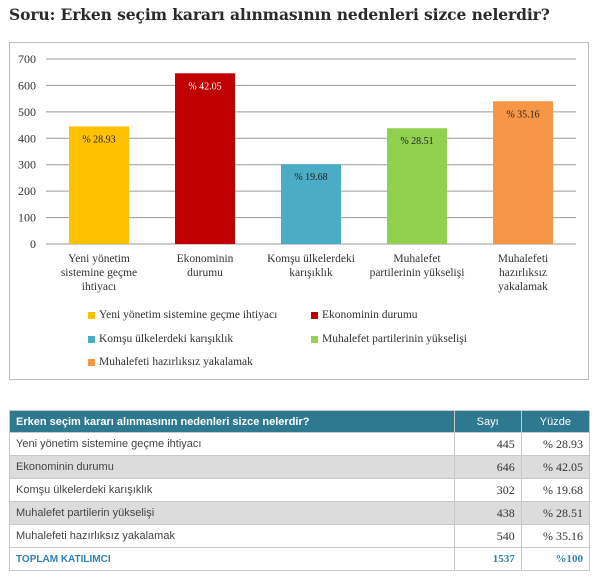  What do you see at coordinates (487, 559) in the screenshot?
I see `total-count: 1537` at bounding box center [487, 559].